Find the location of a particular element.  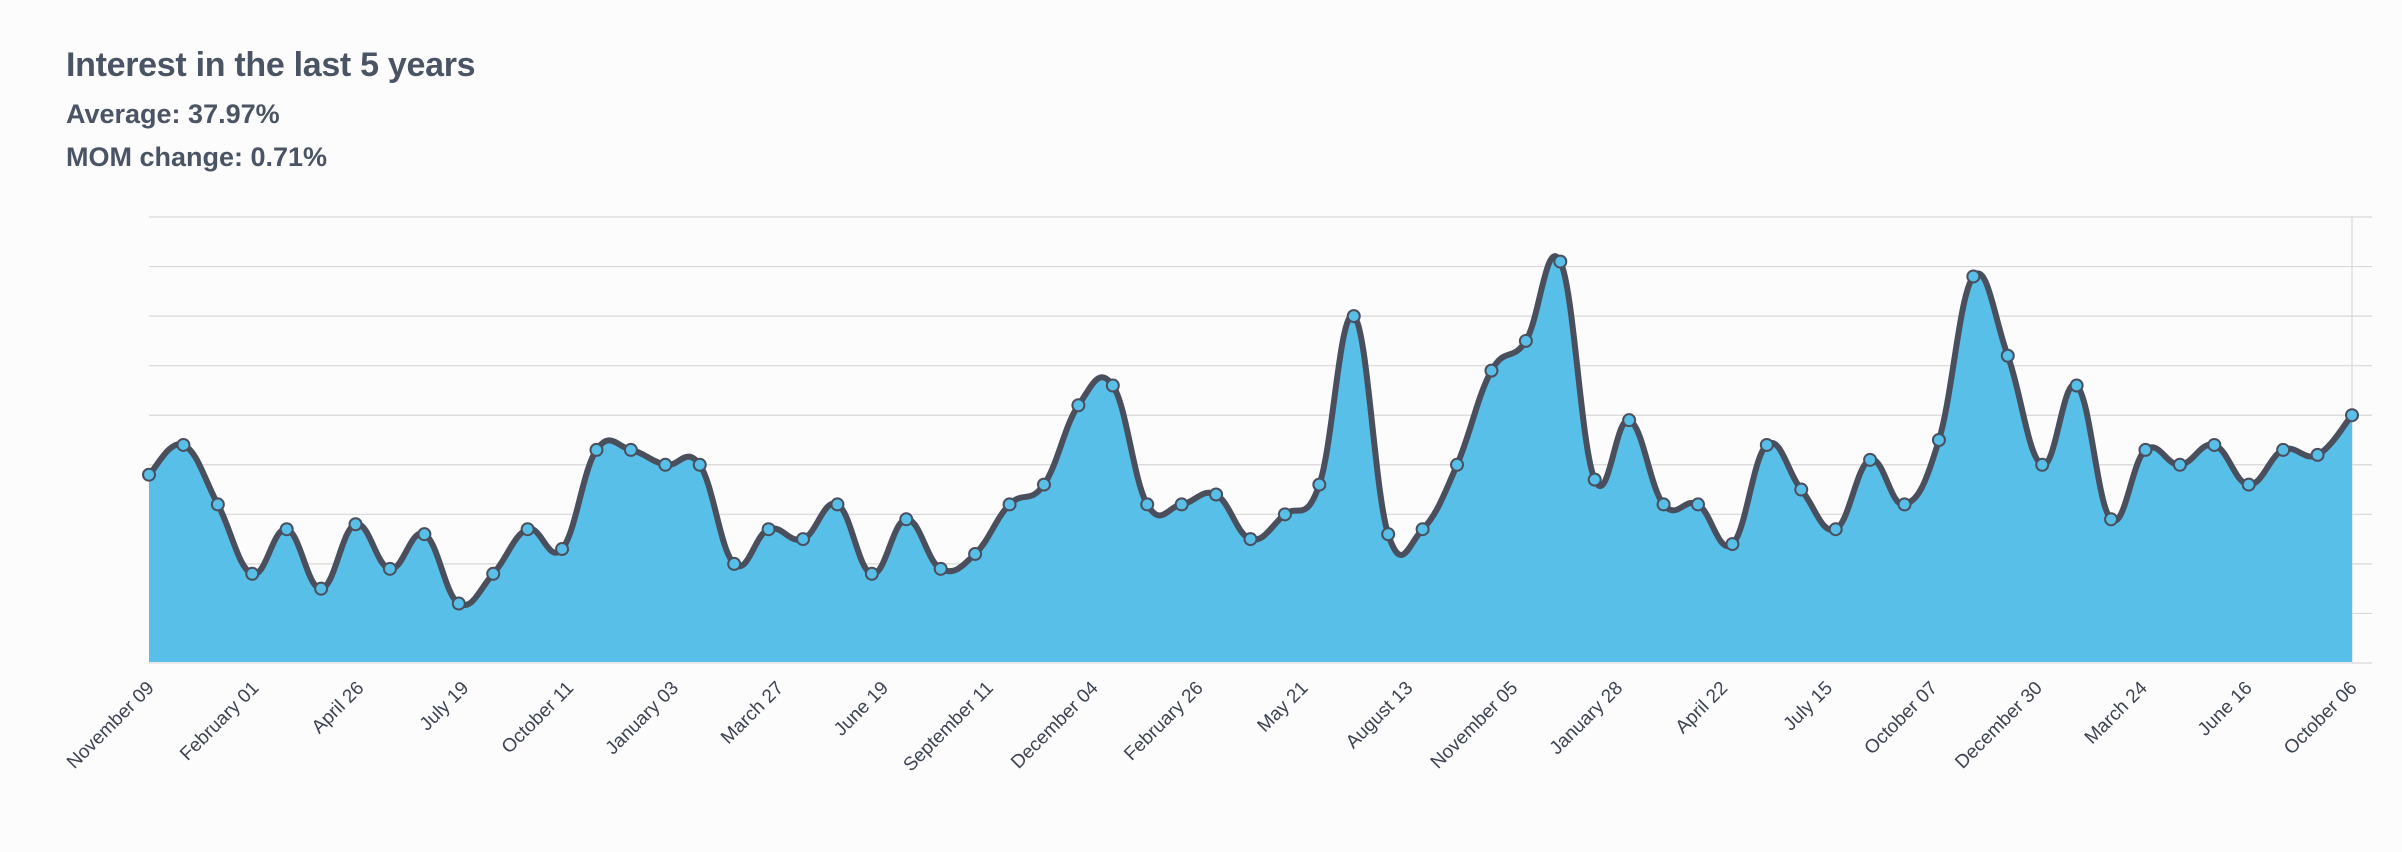

x-tick-label: June 16 is located at coordinates (2225, 709).